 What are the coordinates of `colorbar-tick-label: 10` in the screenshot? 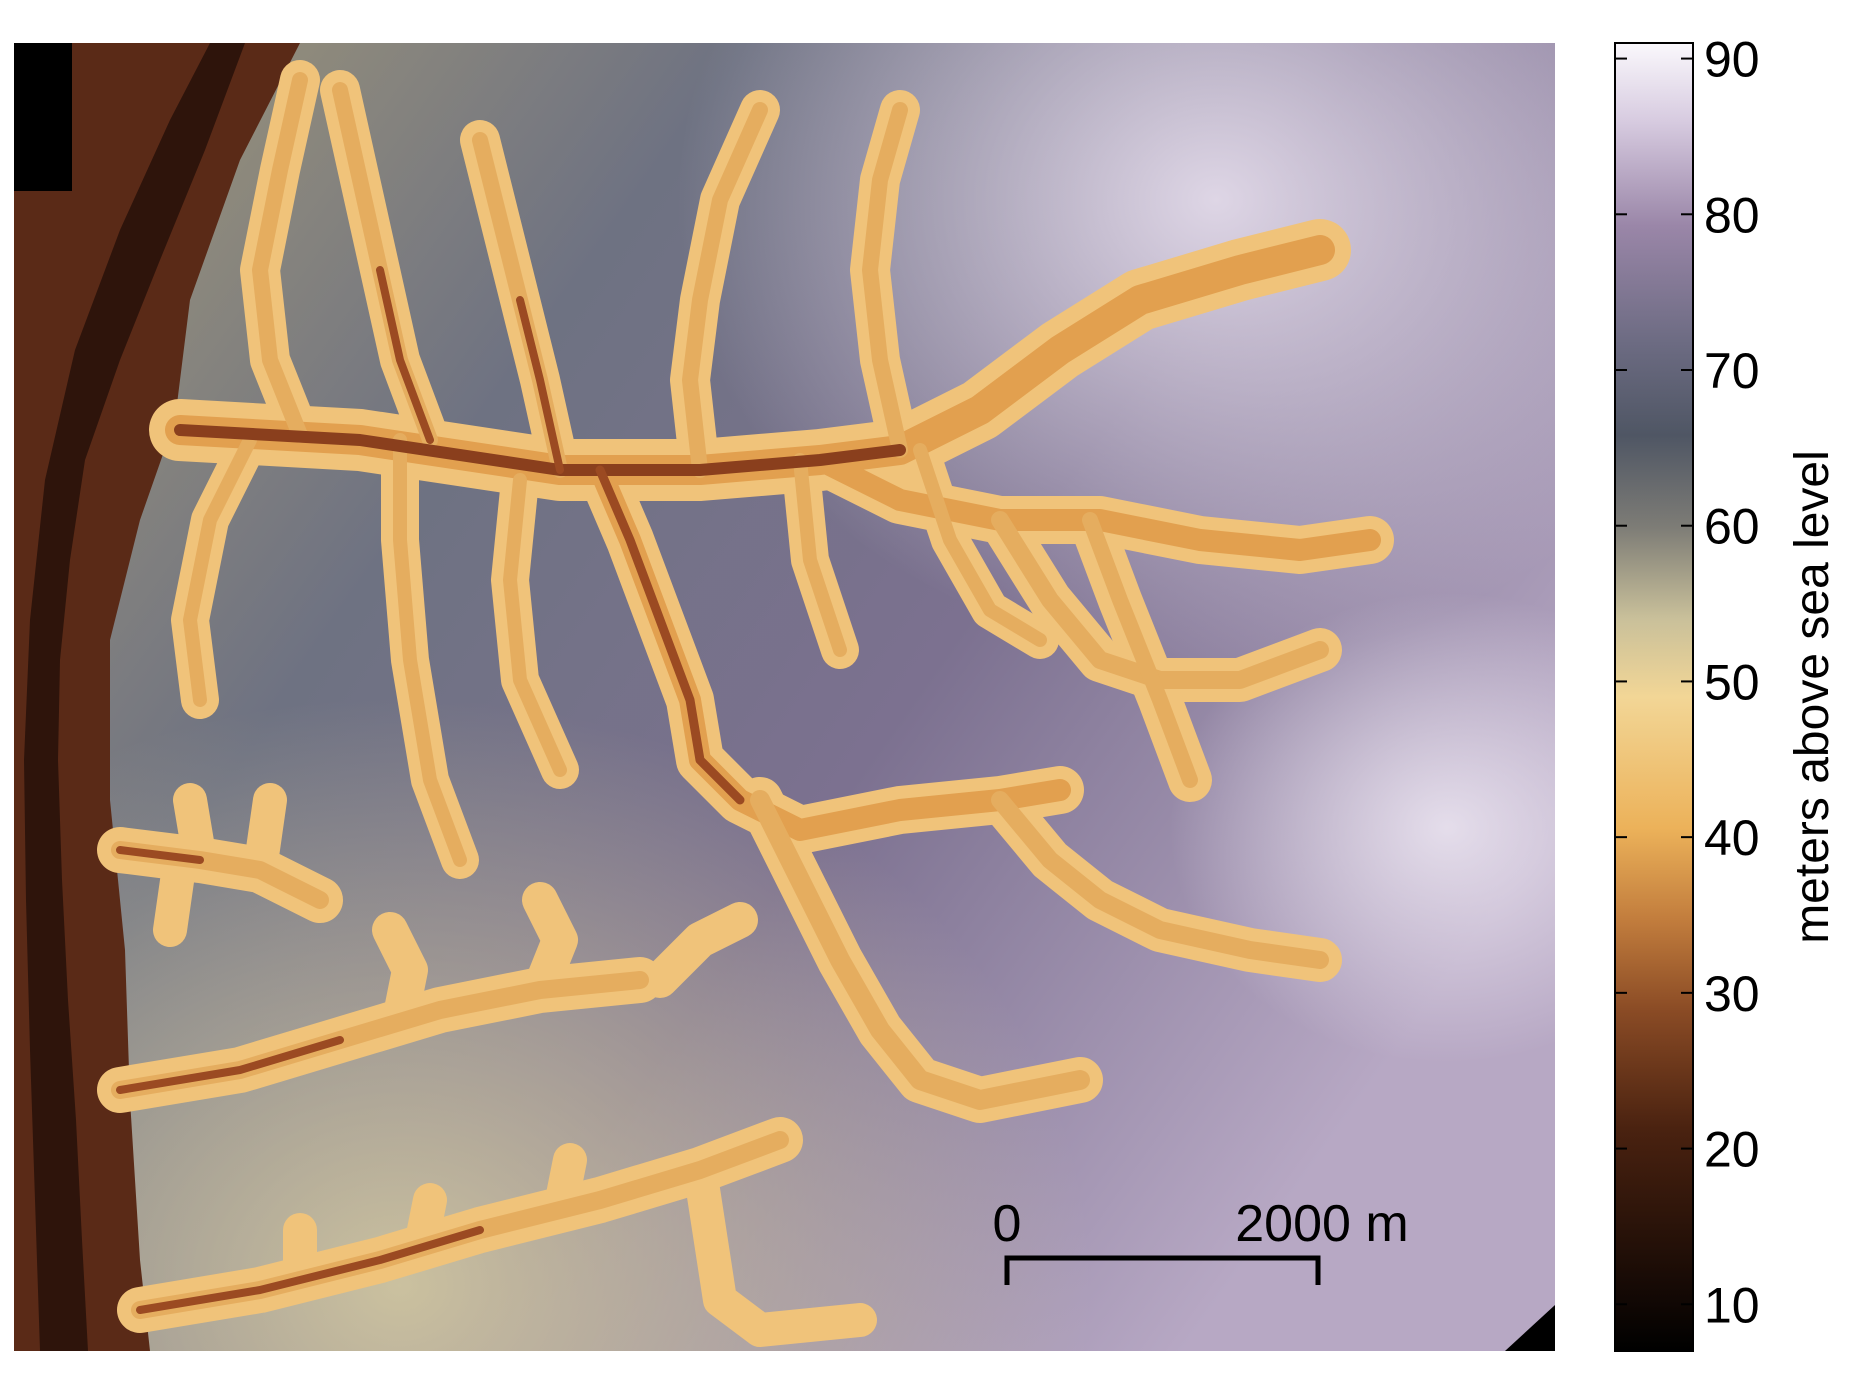 It's located at (1732, 1305).